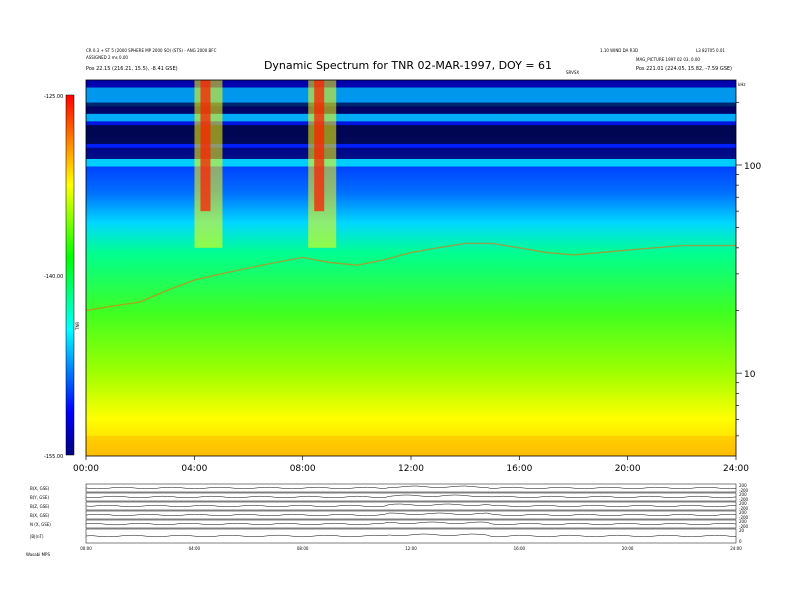  I want to click on plasma-line, so click(411, 277).